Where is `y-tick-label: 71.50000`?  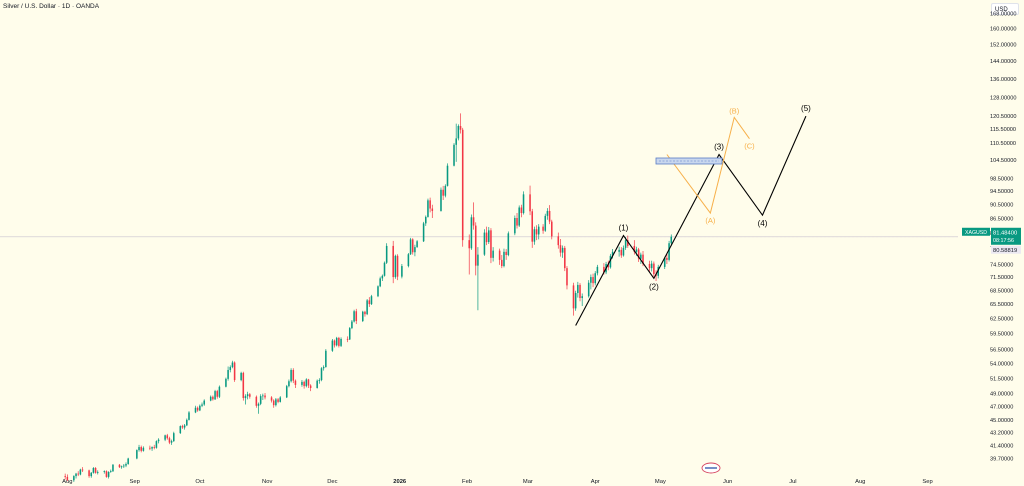 y-tick-label: 71.50000 is located at coordinates (1001, 278).